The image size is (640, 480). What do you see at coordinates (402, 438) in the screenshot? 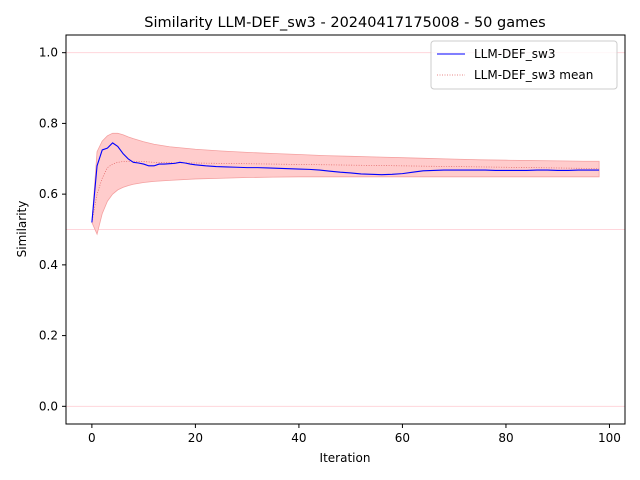
I see `x-tick-label: 60` at bounding box center [402, 438].